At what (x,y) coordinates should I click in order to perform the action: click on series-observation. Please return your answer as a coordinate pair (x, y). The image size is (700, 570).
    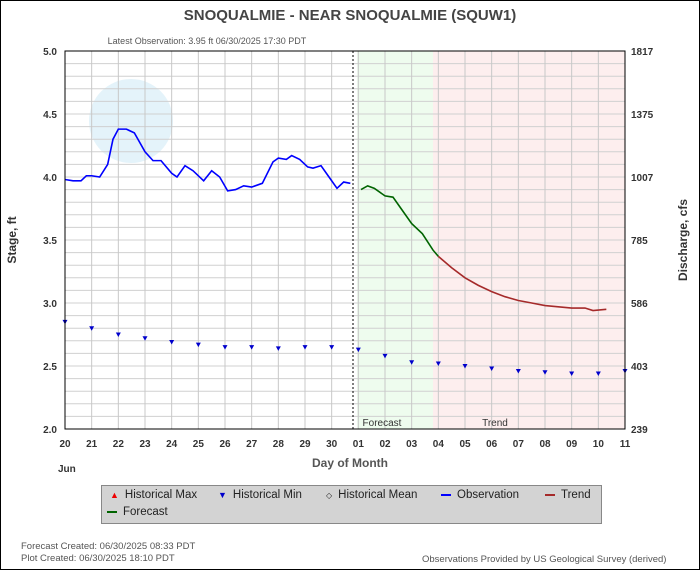
    Looking at the image, I should click on (207, 160).